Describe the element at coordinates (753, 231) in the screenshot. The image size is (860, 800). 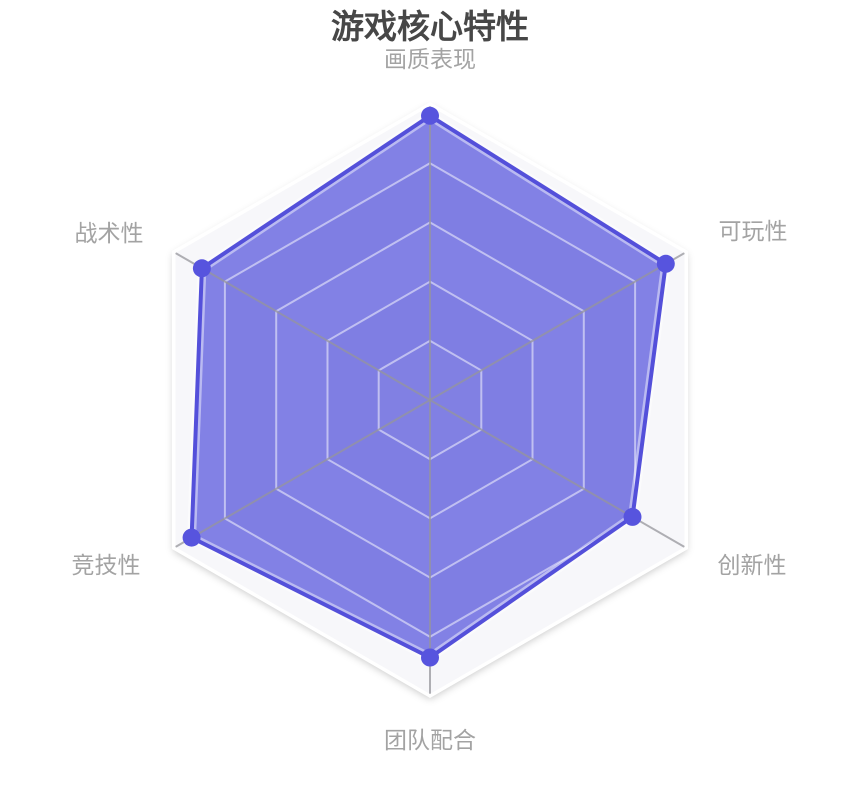
I see `axis-label-playability: 可玩性` at that location.